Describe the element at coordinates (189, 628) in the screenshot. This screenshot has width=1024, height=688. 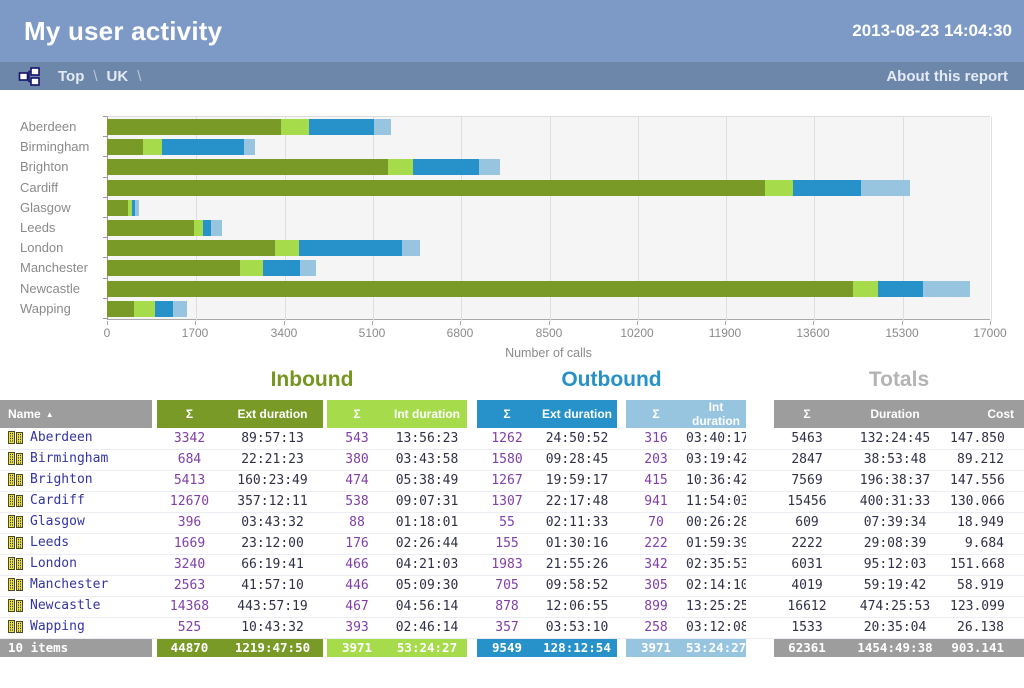
I see `call-count-cell: 525` at that location.